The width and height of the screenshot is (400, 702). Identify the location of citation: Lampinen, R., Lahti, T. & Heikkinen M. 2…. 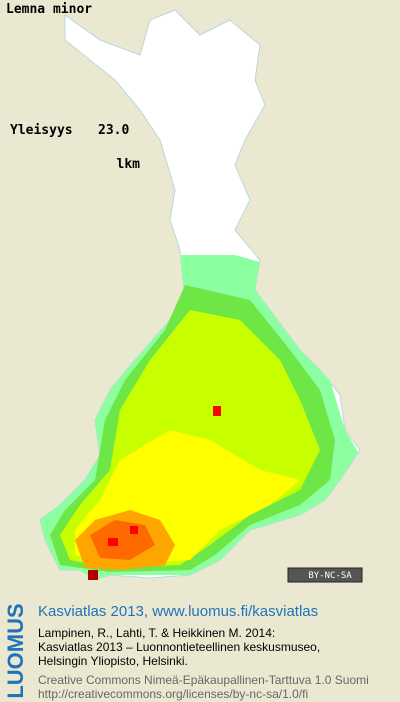
(157, 633).